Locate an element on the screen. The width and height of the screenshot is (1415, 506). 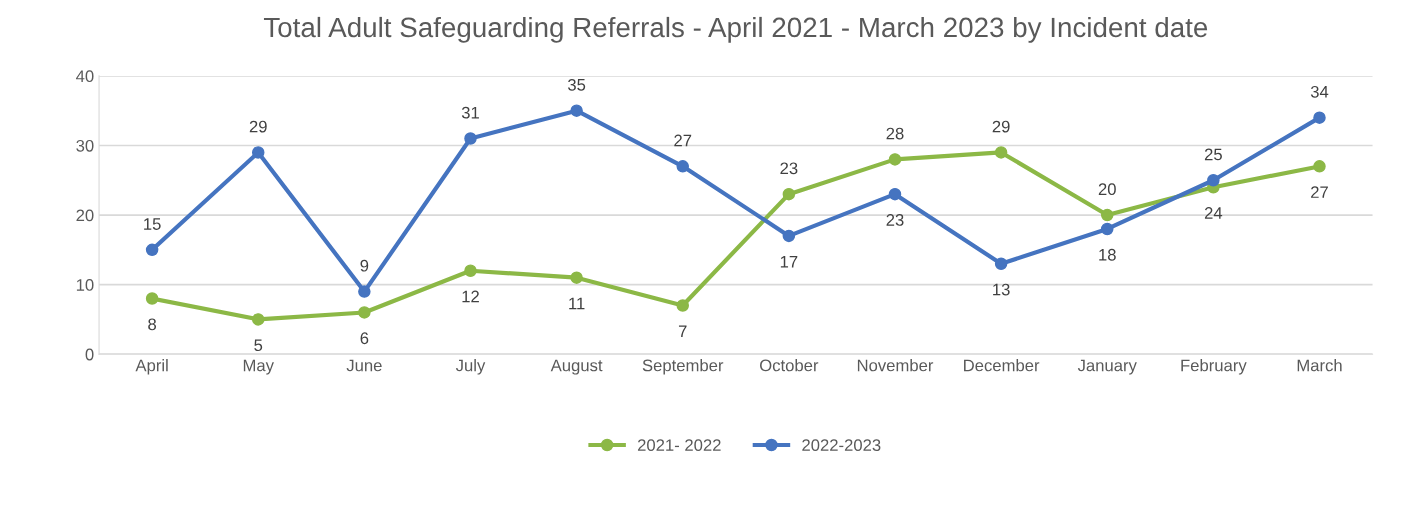
data-label: 15 is located at coordinates (152, 224).